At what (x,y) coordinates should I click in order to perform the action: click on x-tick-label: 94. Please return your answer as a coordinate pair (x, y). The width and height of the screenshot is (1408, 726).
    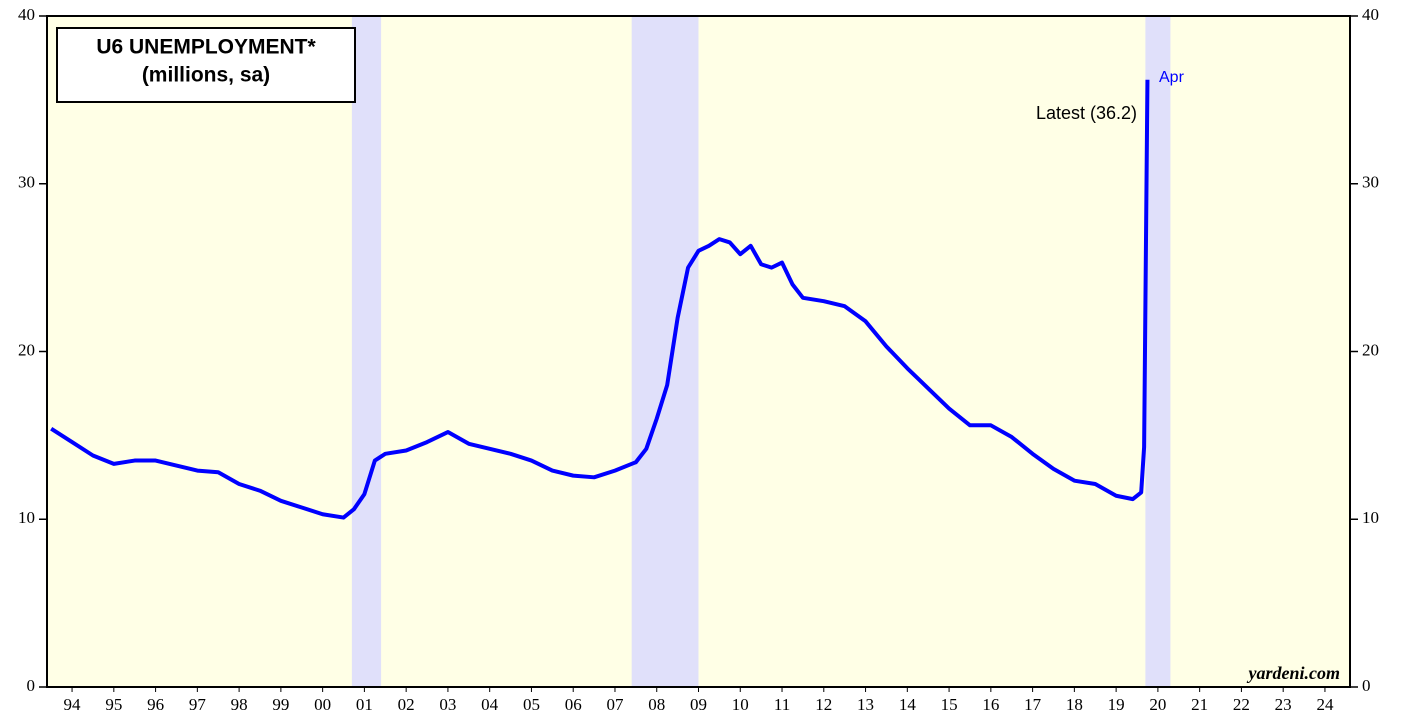
    Looking at the image, I should click on (73, 704).